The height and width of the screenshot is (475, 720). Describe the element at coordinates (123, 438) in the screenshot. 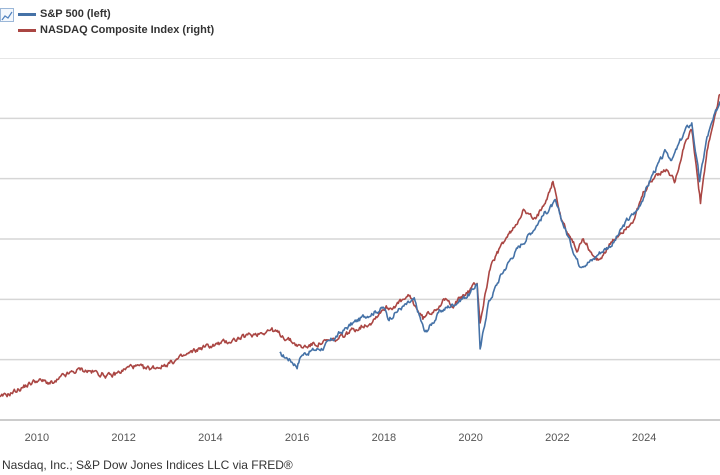

I see `x-tick-label: 2012` at that location.